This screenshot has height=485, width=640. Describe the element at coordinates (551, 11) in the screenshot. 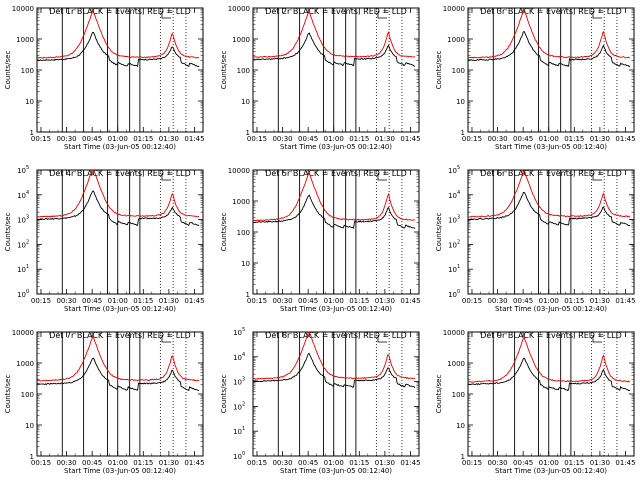

I see `panel-title: Det 3r BLACK = Events, RED = LLD` at that location.